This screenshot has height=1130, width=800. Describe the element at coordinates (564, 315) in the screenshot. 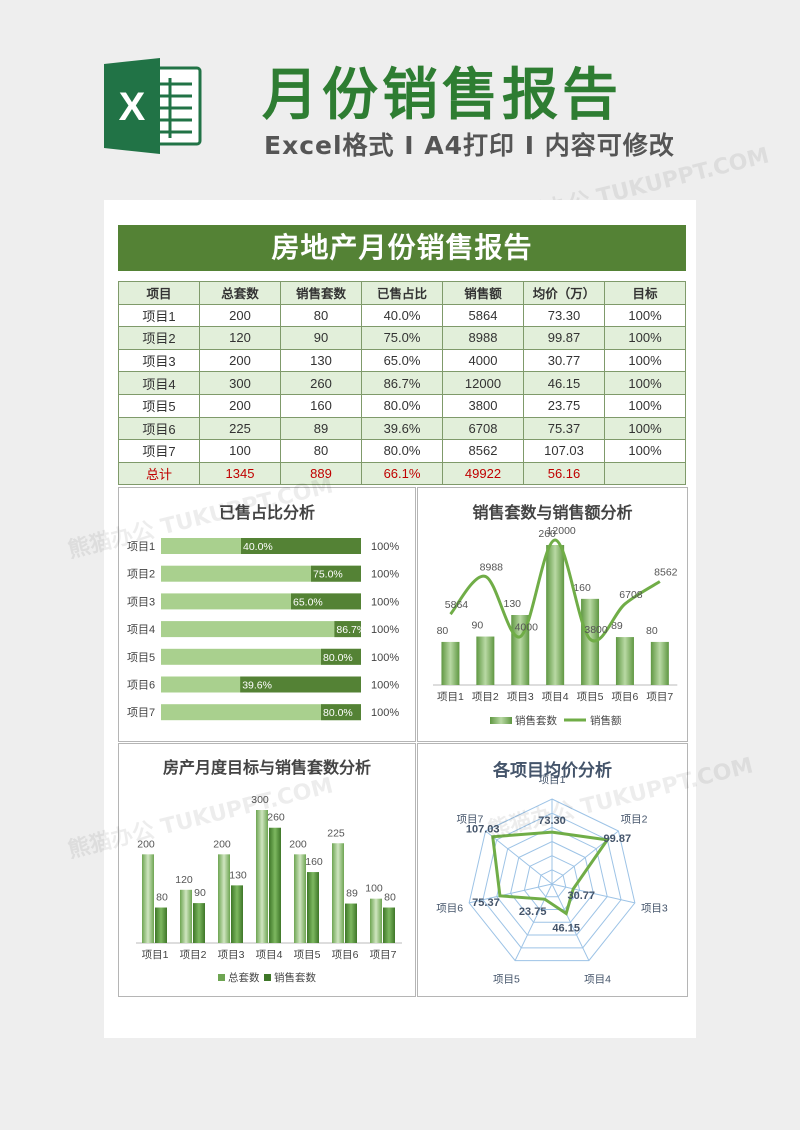

I see `table-cell: 73.30` at that location.